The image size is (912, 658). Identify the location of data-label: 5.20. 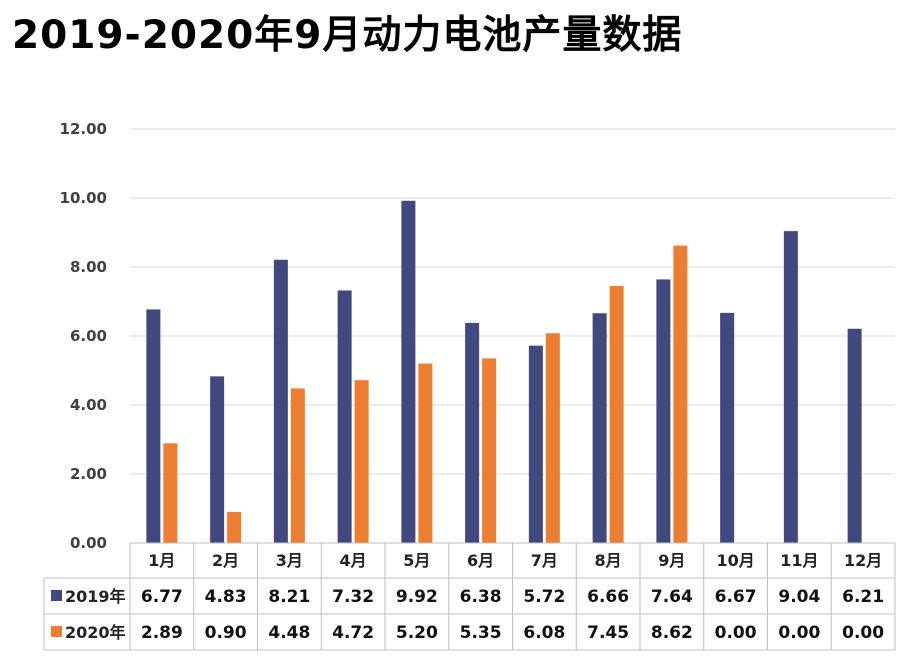
(417, 633).